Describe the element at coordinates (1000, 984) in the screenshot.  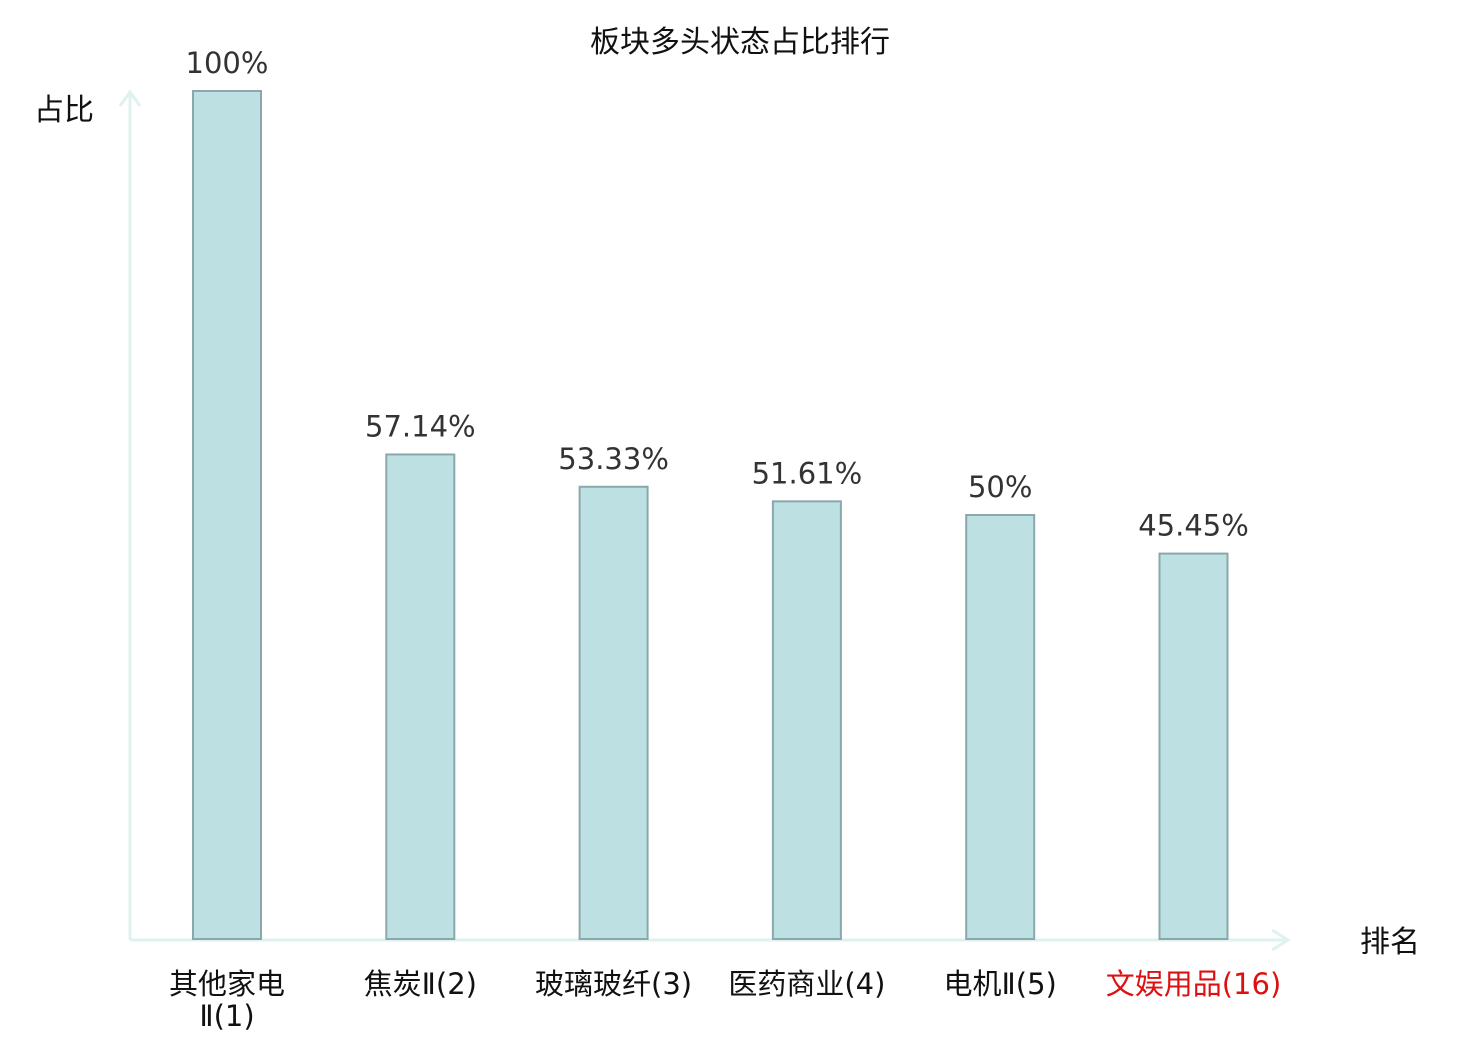
I see `category-tick-label: 电机Ⅱ(5)` at that location.